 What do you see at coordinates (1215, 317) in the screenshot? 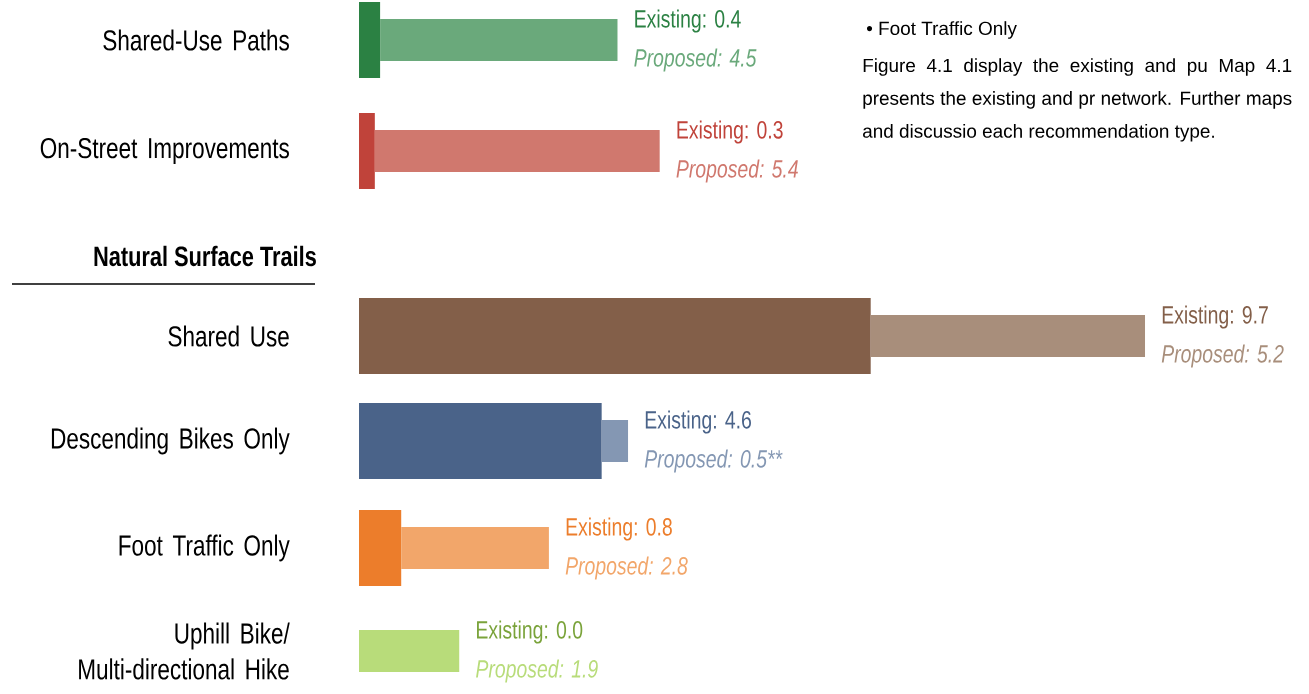
I see `annotation: Existing: 9.7` at bounding box center [1215, 317].